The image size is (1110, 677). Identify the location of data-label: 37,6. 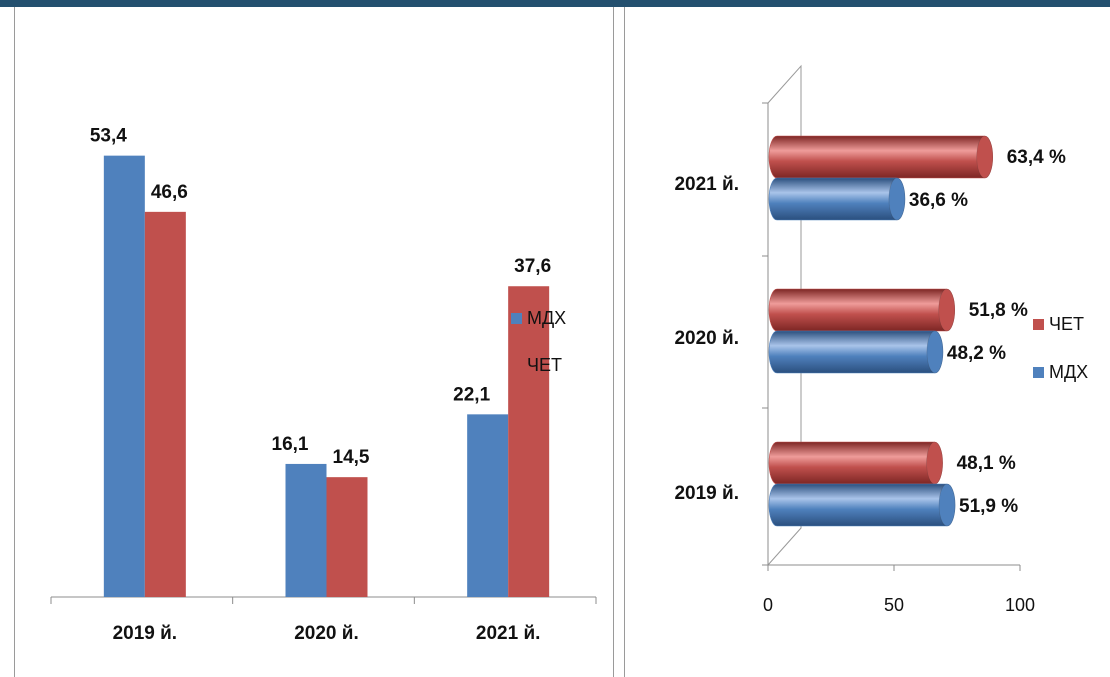
(532, 266).